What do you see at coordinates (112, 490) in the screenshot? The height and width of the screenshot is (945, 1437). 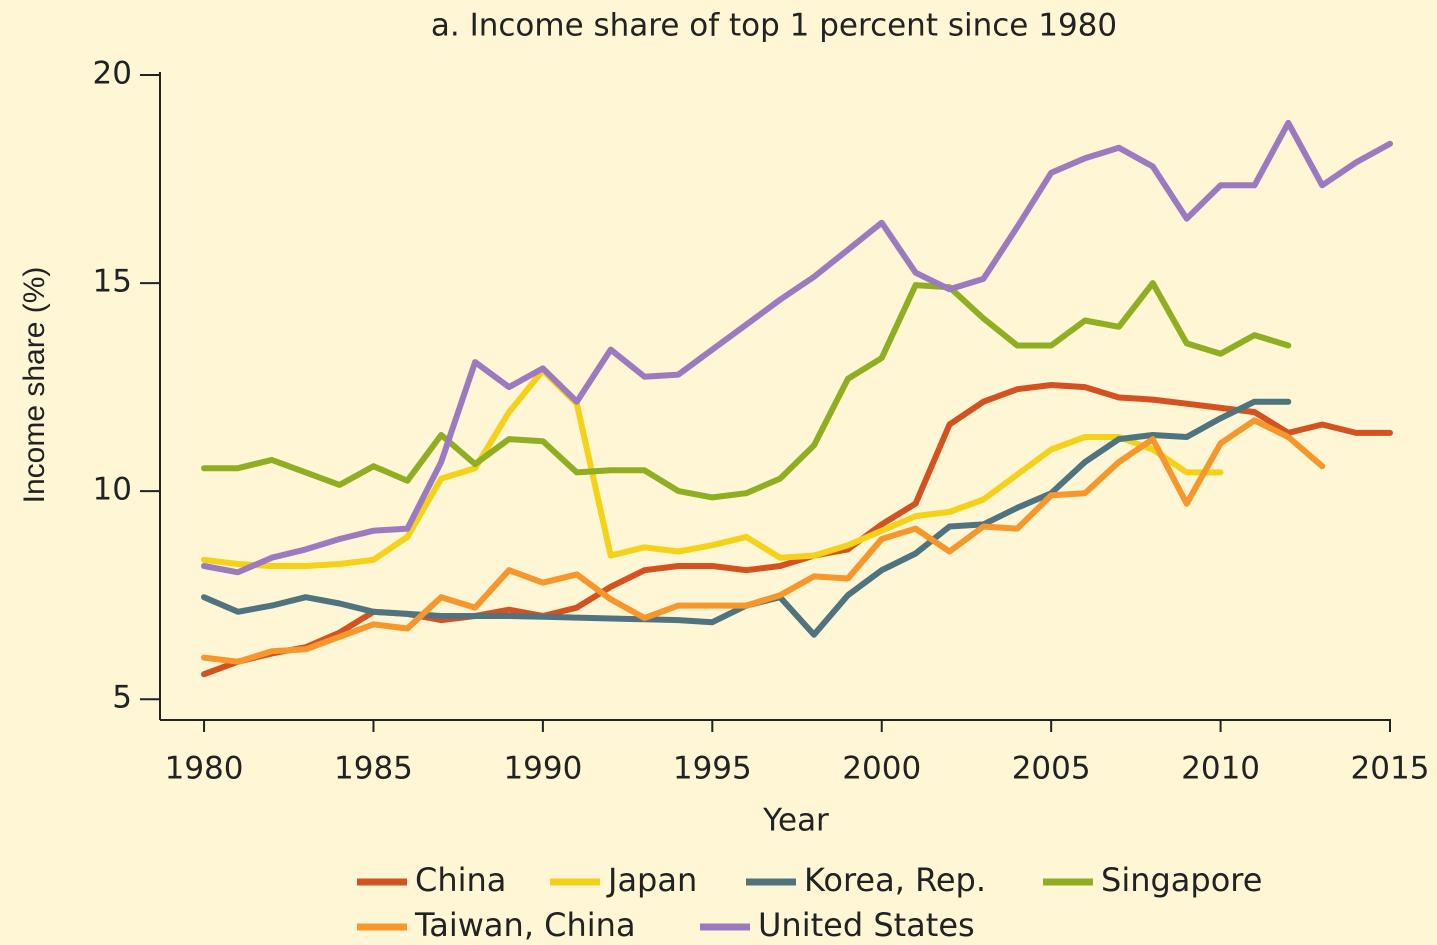 I see `y-tick-label: 10` at bounding box center [112, 490].